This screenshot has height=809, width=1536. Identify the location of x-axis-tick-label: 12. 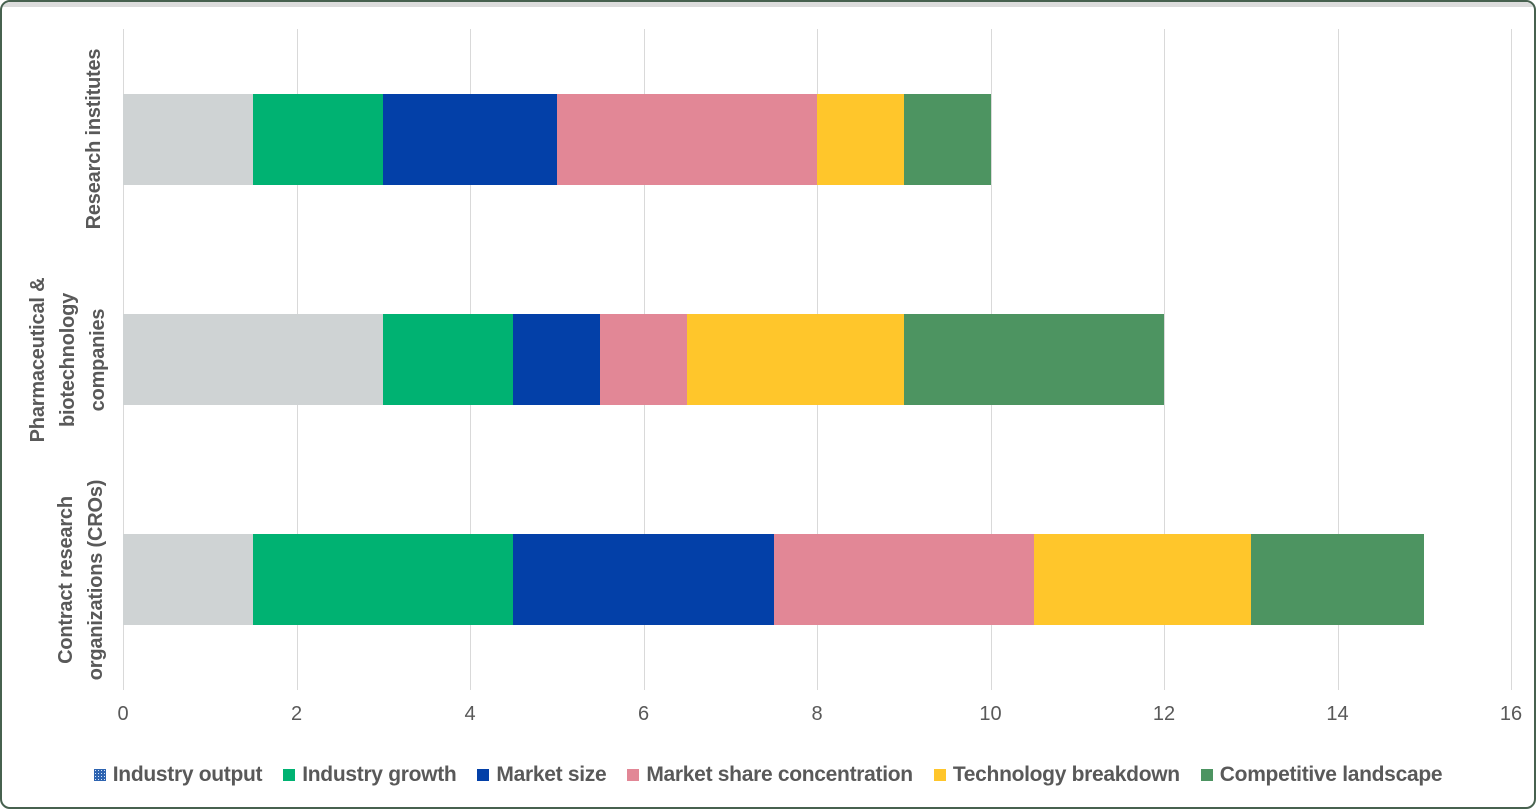
(1164, 714).